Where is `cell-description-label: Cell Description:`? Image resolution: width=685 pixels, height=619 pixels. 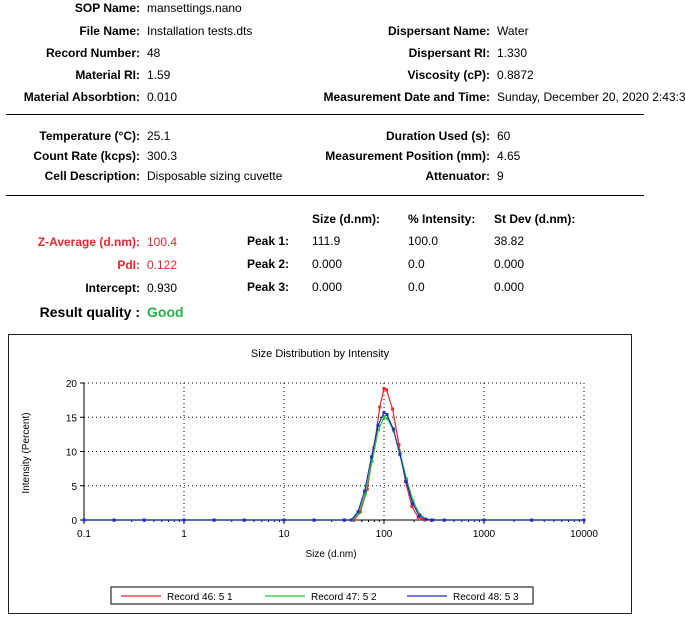 cell-description-label: Cell Description: is located at coordinates (92, 176).